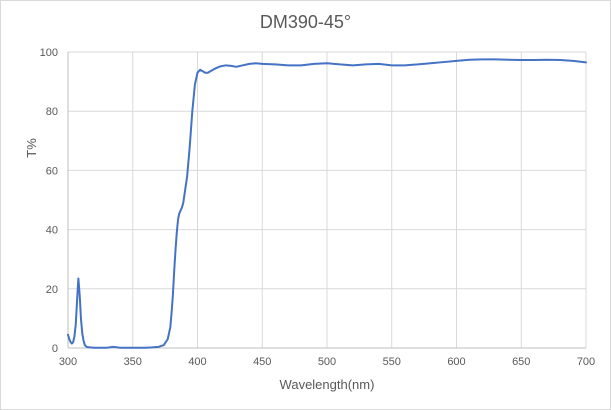  Describe the element at coordinates (52, 231) in the screenshot. I see `y-tick-label: 40` at that location.